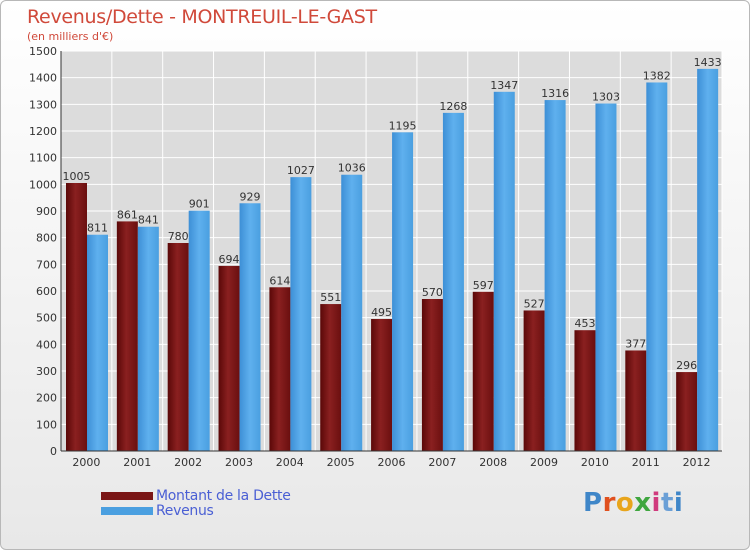 The height and width of the screenshot is (550, 750). I want to click on chart-subtitle: (en milliers d'€), so click(70, 36).